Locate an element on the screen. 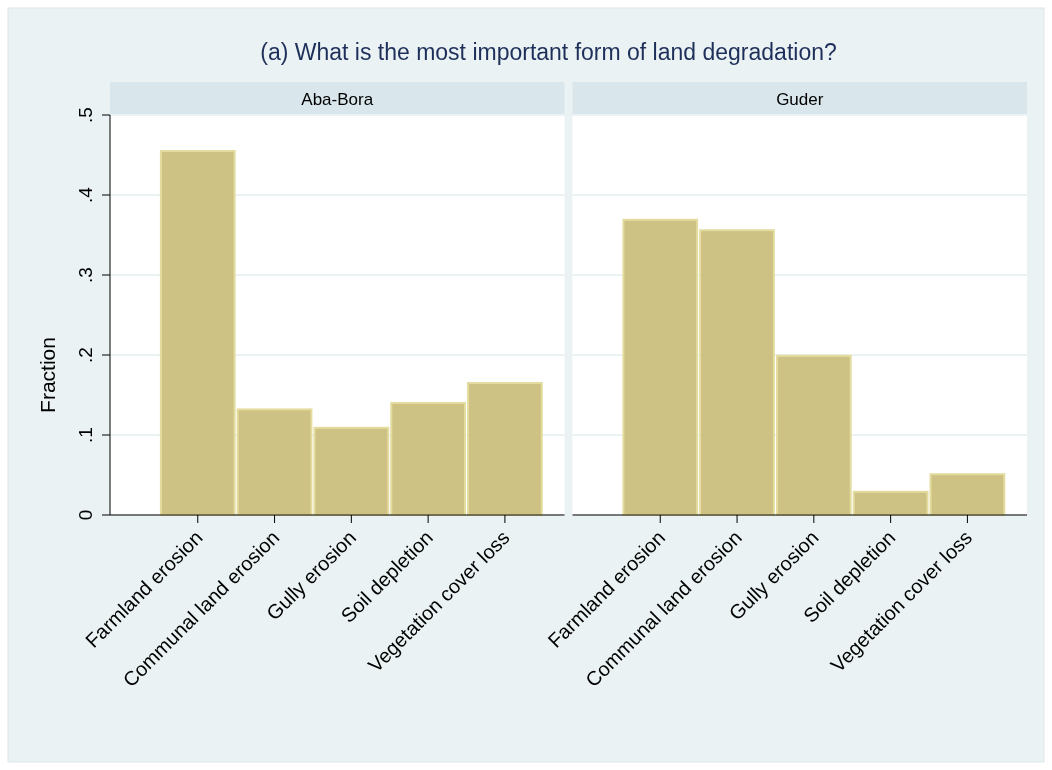 Image resolution: width=1052 pixels, height=770 pixels. bar is located at coordinates (967, 494).